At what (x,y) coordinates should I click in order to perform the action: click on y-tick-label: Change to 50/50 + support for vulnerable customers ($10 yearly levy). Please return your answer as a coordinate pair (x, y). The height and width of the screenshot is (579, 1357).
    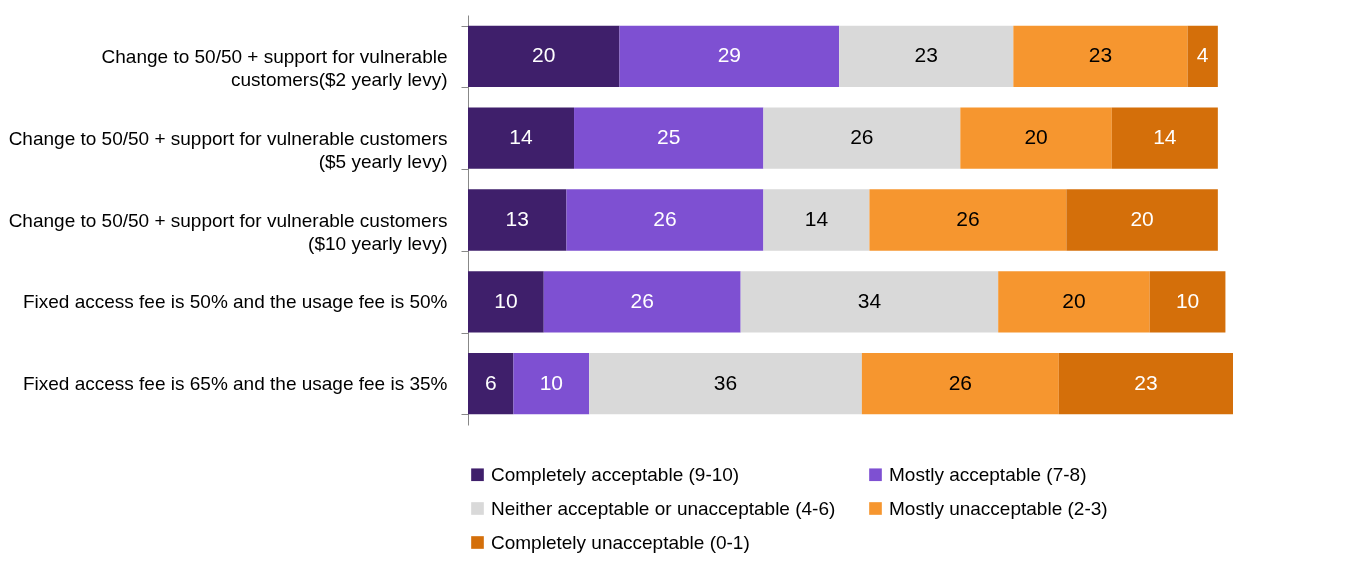
    Looking at the image, I should click on (228, 231).